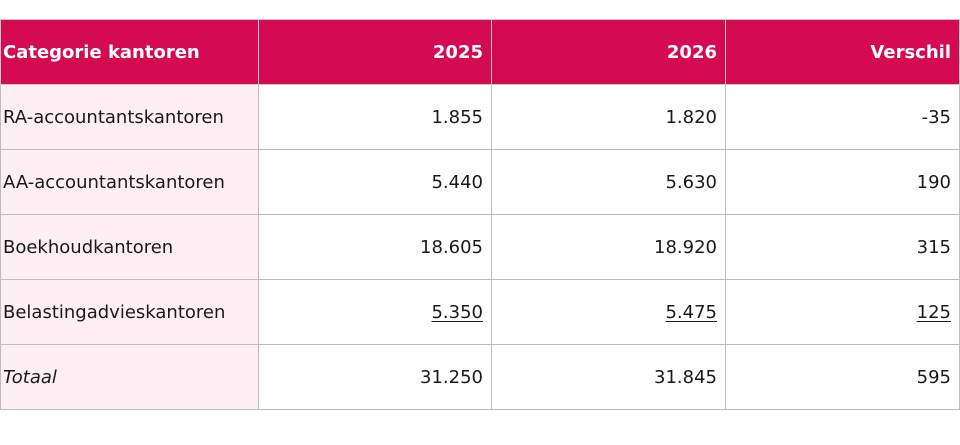 The height and width of the screenshot is (445, 960). I want to click on value-2026: 5.475, so click(691, 312).